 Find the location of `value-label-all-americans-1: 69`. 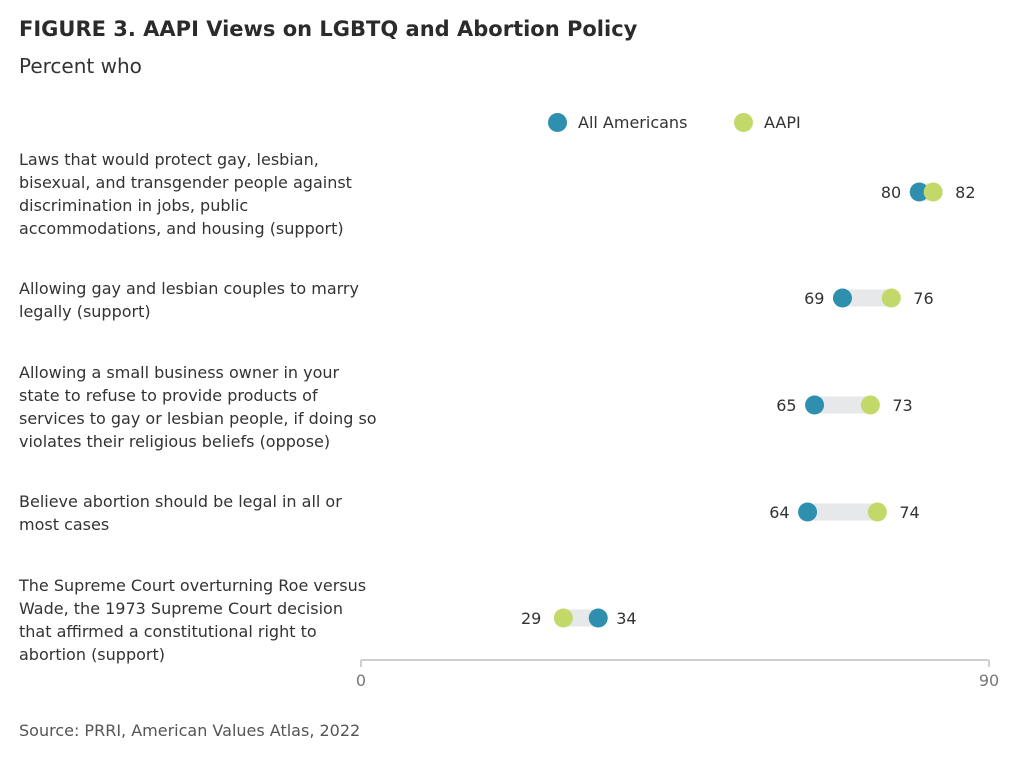

value-label-all-americans-1: 69 is located at coordinates (814, 298).